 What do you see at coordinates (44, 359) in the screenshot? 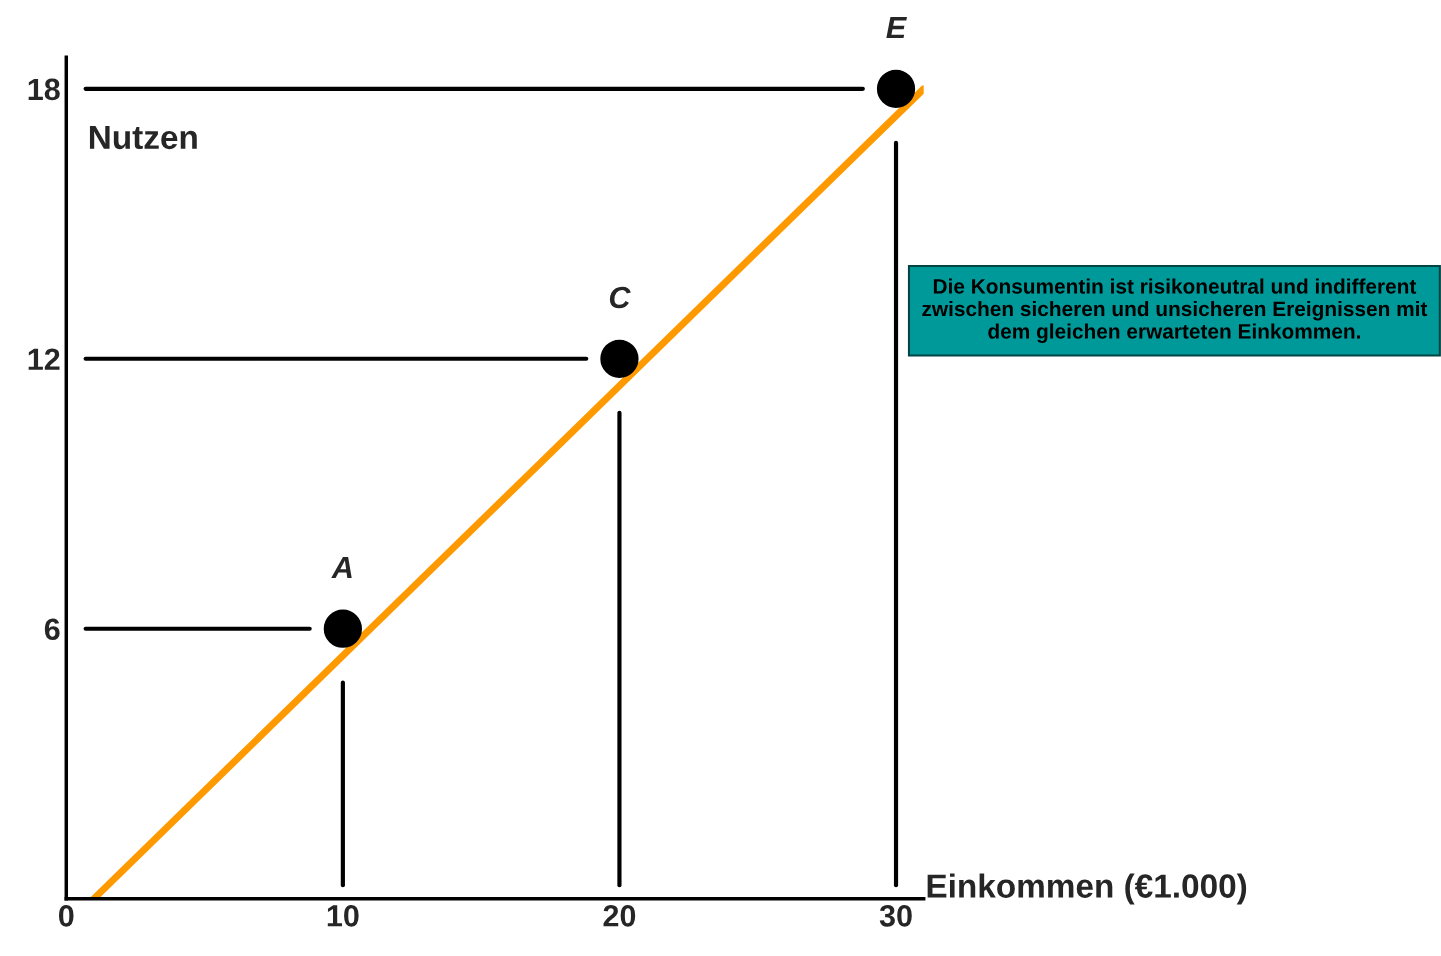
I see `y-tick-label: 12` at bounding box center [44, 359].